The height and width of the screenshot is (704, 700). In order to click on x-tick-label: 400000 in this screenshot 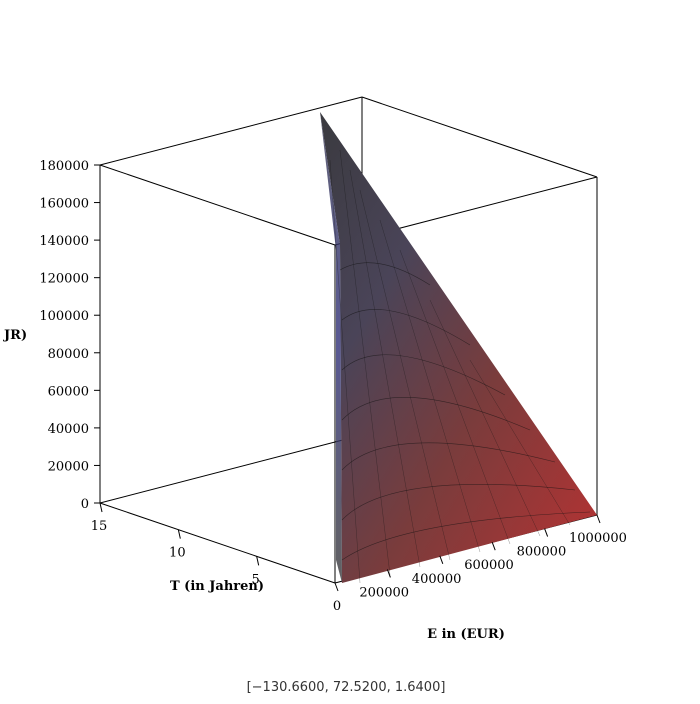, I will do `click(437, 579)`.